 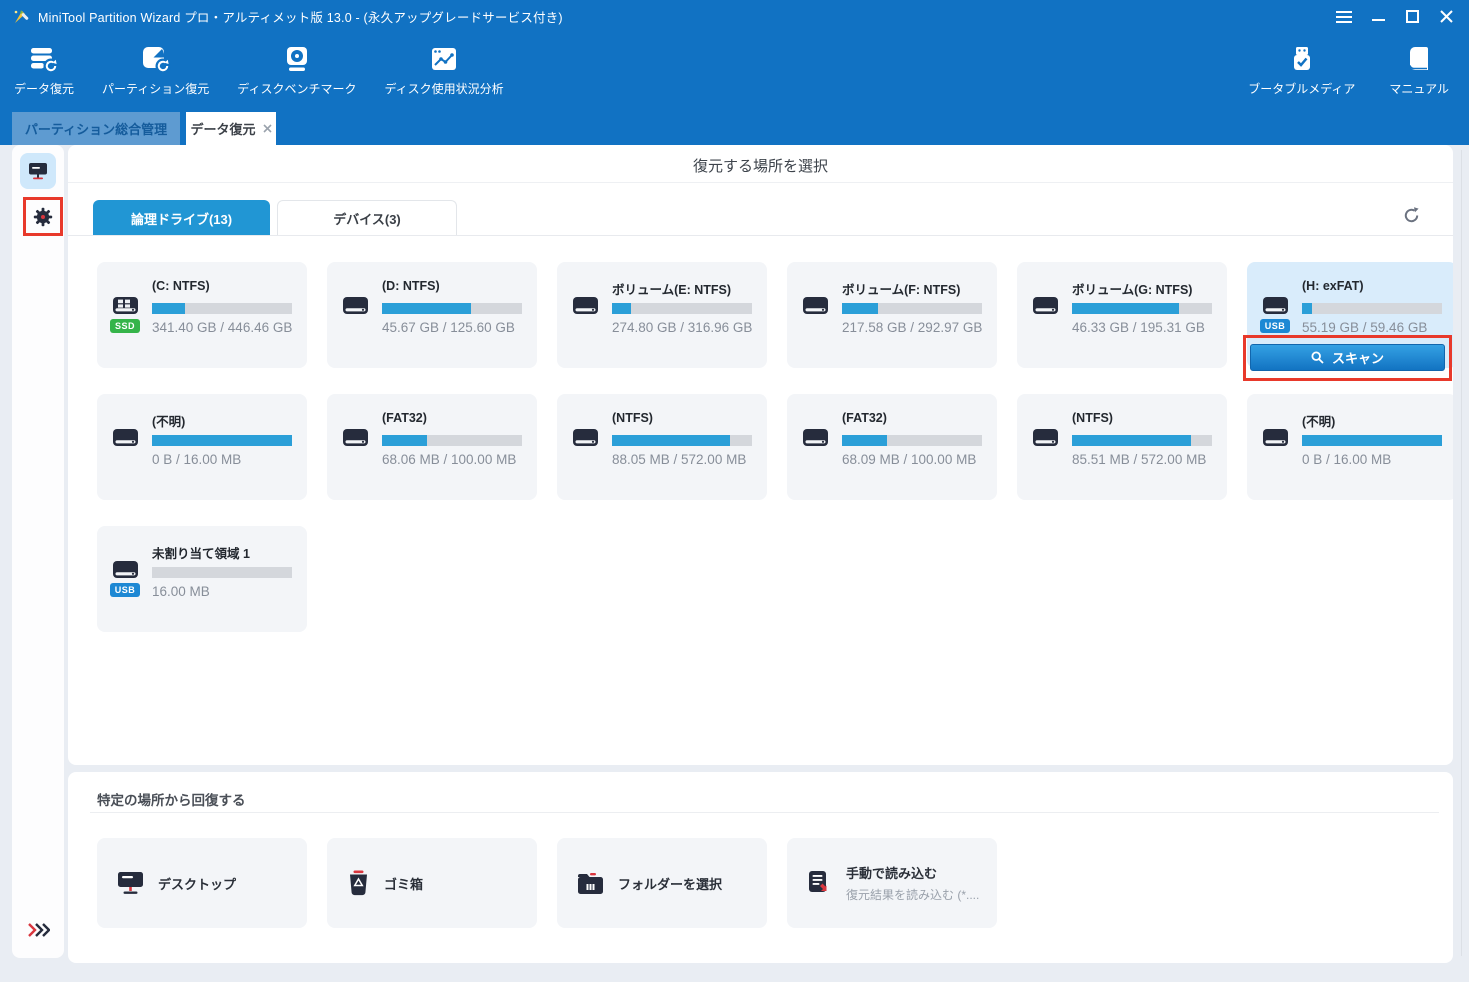 What do you see at coordinates (590, 883) in the screenshot?
I see `folder-select-icon` at bounding box center [590, 883].